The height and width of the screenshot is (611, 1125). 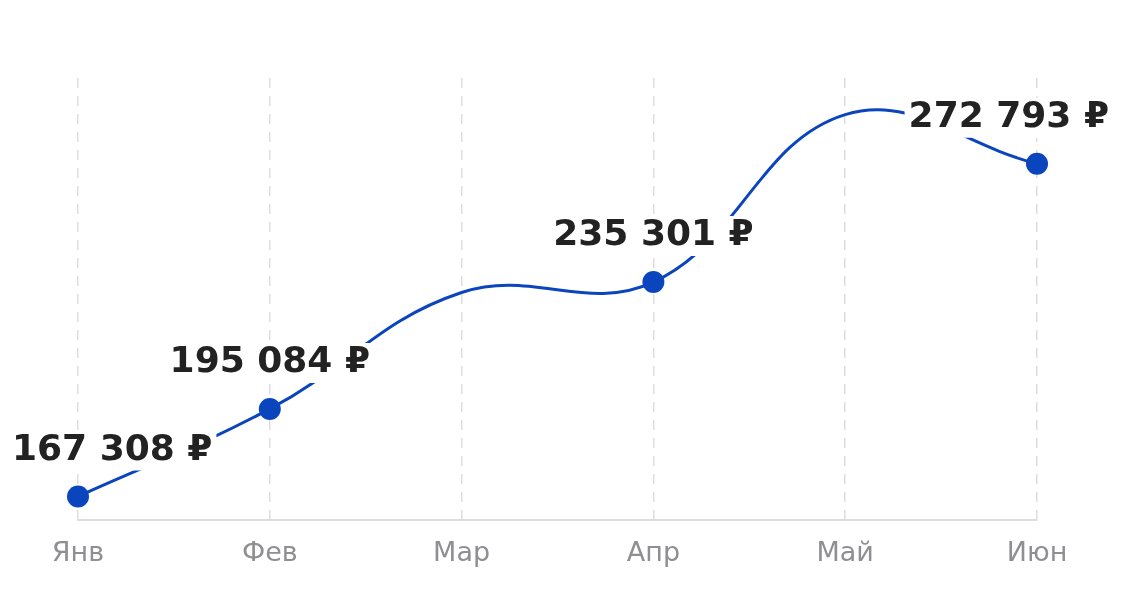 What do you see at coordinates (653, 233) in the screenshot?
I see `data-label: 235 301 ₽` at bounding box center [653, 233].